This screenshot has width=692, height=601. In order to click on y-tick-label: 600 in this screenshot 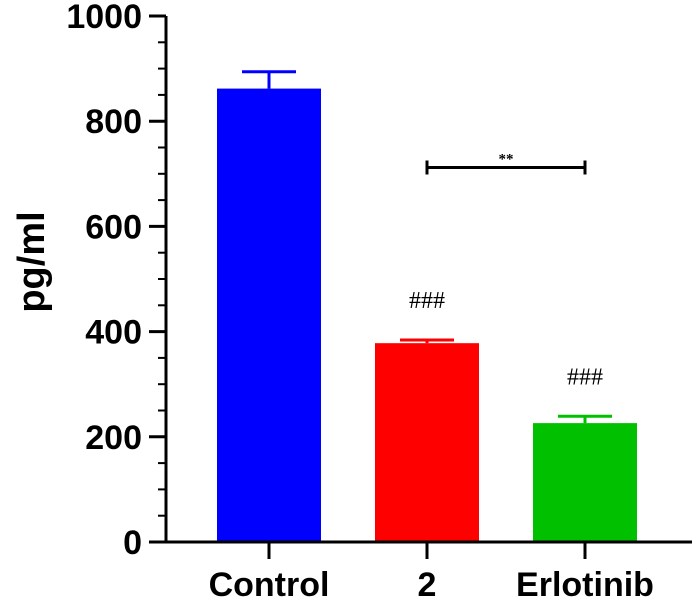, I will do `click(113, 227)`.